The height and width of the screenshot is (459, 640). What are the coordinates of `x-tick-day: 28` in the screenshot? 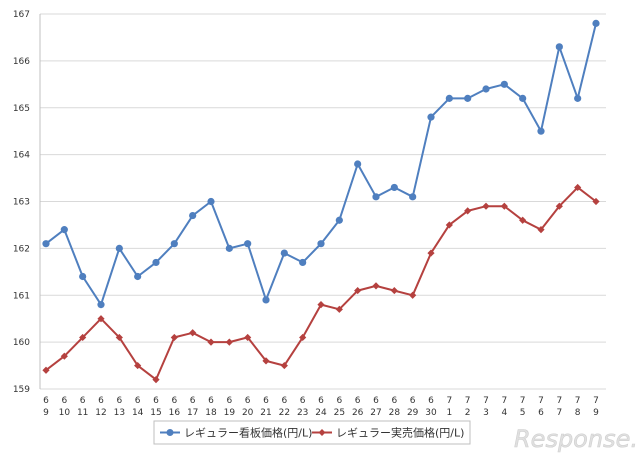 It's located at (395, 413).